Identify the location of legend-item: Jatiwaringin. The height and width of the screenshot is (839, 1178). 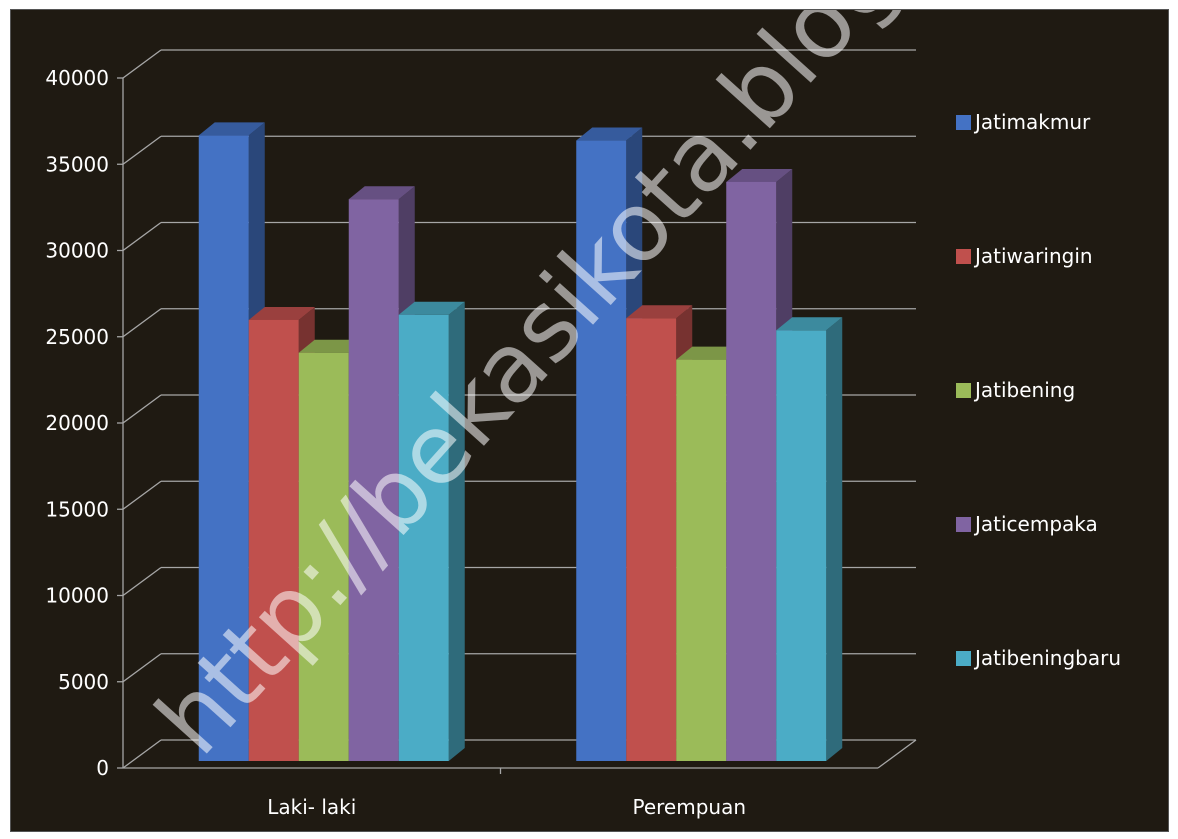
(1024, 256).